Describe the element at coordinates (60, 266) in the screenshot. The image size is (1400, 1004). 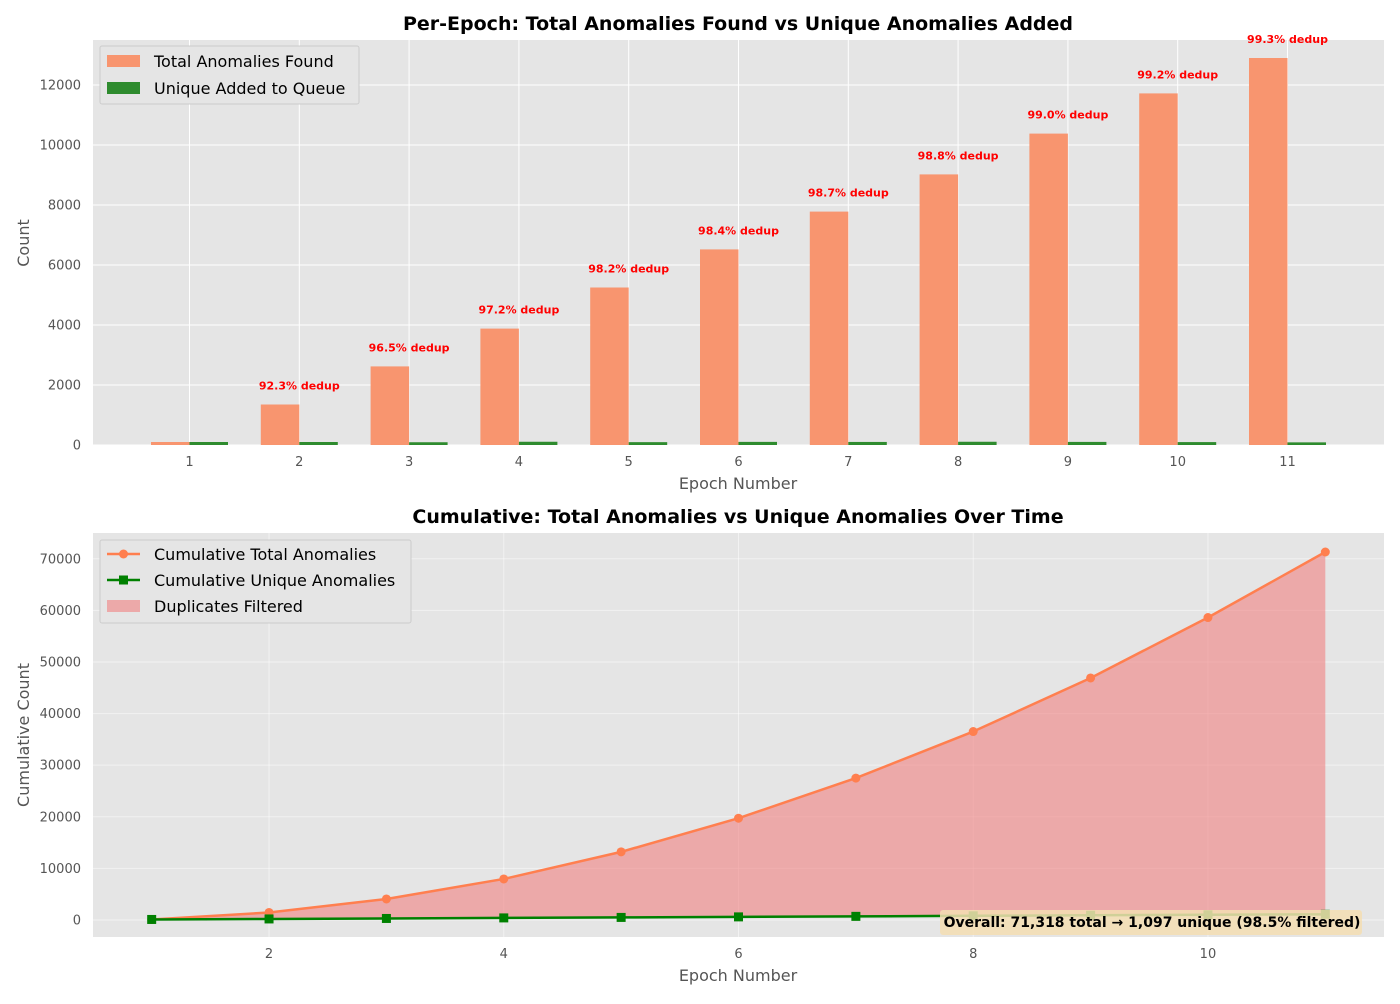
I see `y-tick-labels: 0 2000 4000 6000 8000 10000 12000` at that location.